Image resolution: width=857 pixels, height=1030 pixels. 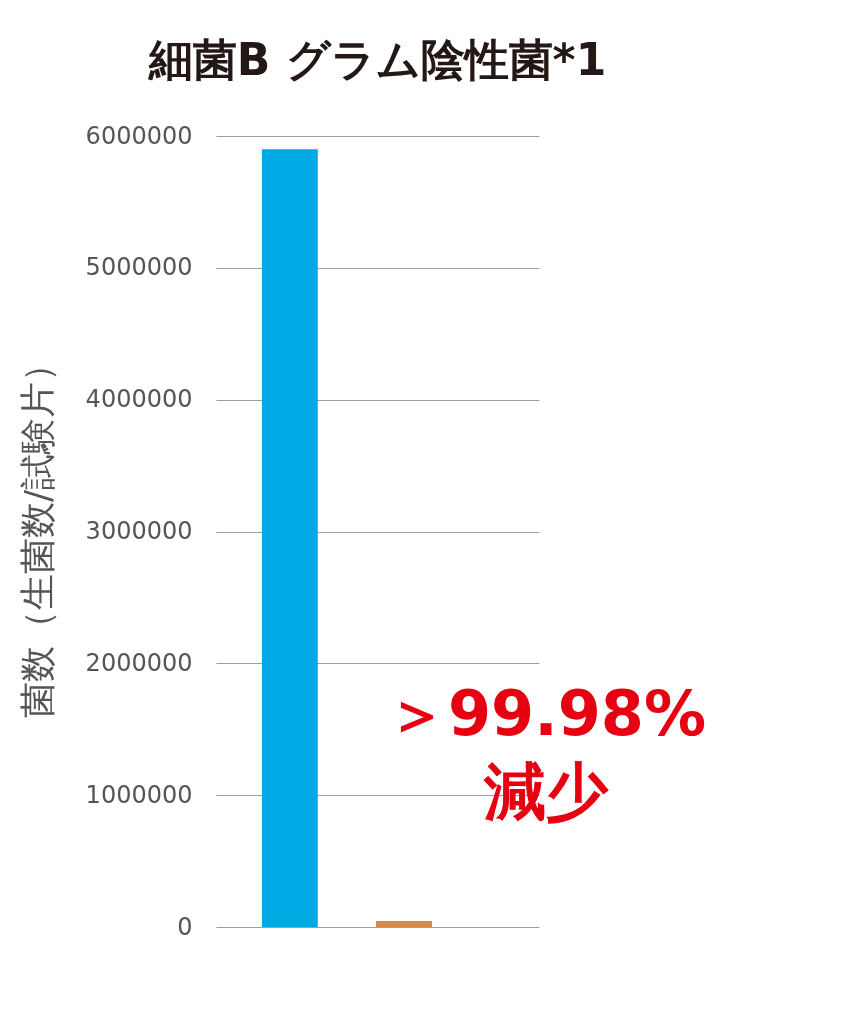 I want to click on y-tick-label: 4000000, so click(x=139, y=399).